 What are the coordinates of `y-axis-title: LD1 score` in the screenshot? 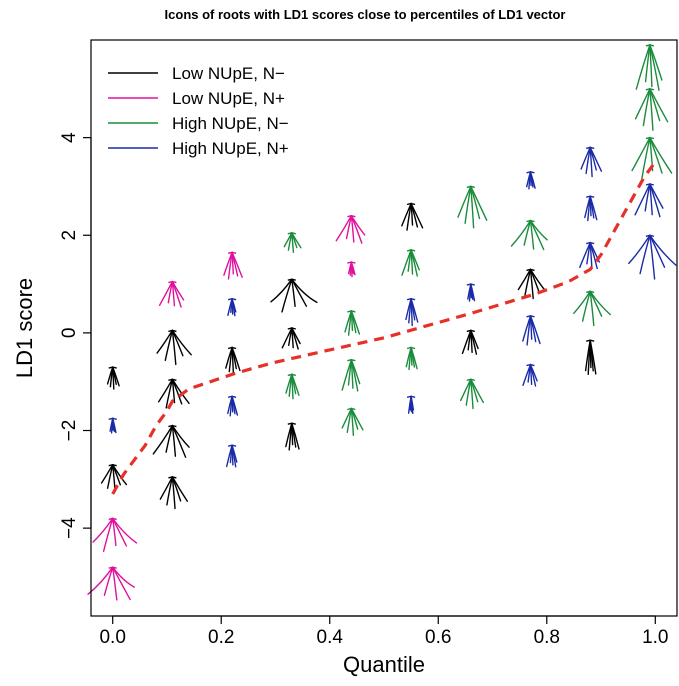 It's located at (24, 328).